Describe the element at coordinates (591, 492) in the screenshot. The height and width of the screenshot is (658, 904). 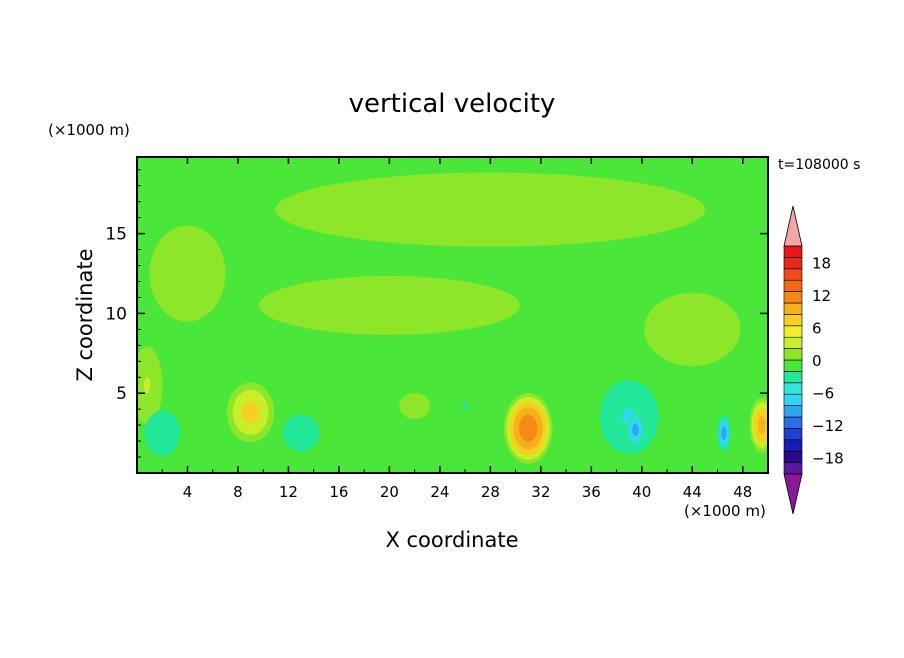
I see `x-tick-label: 36` at that location.